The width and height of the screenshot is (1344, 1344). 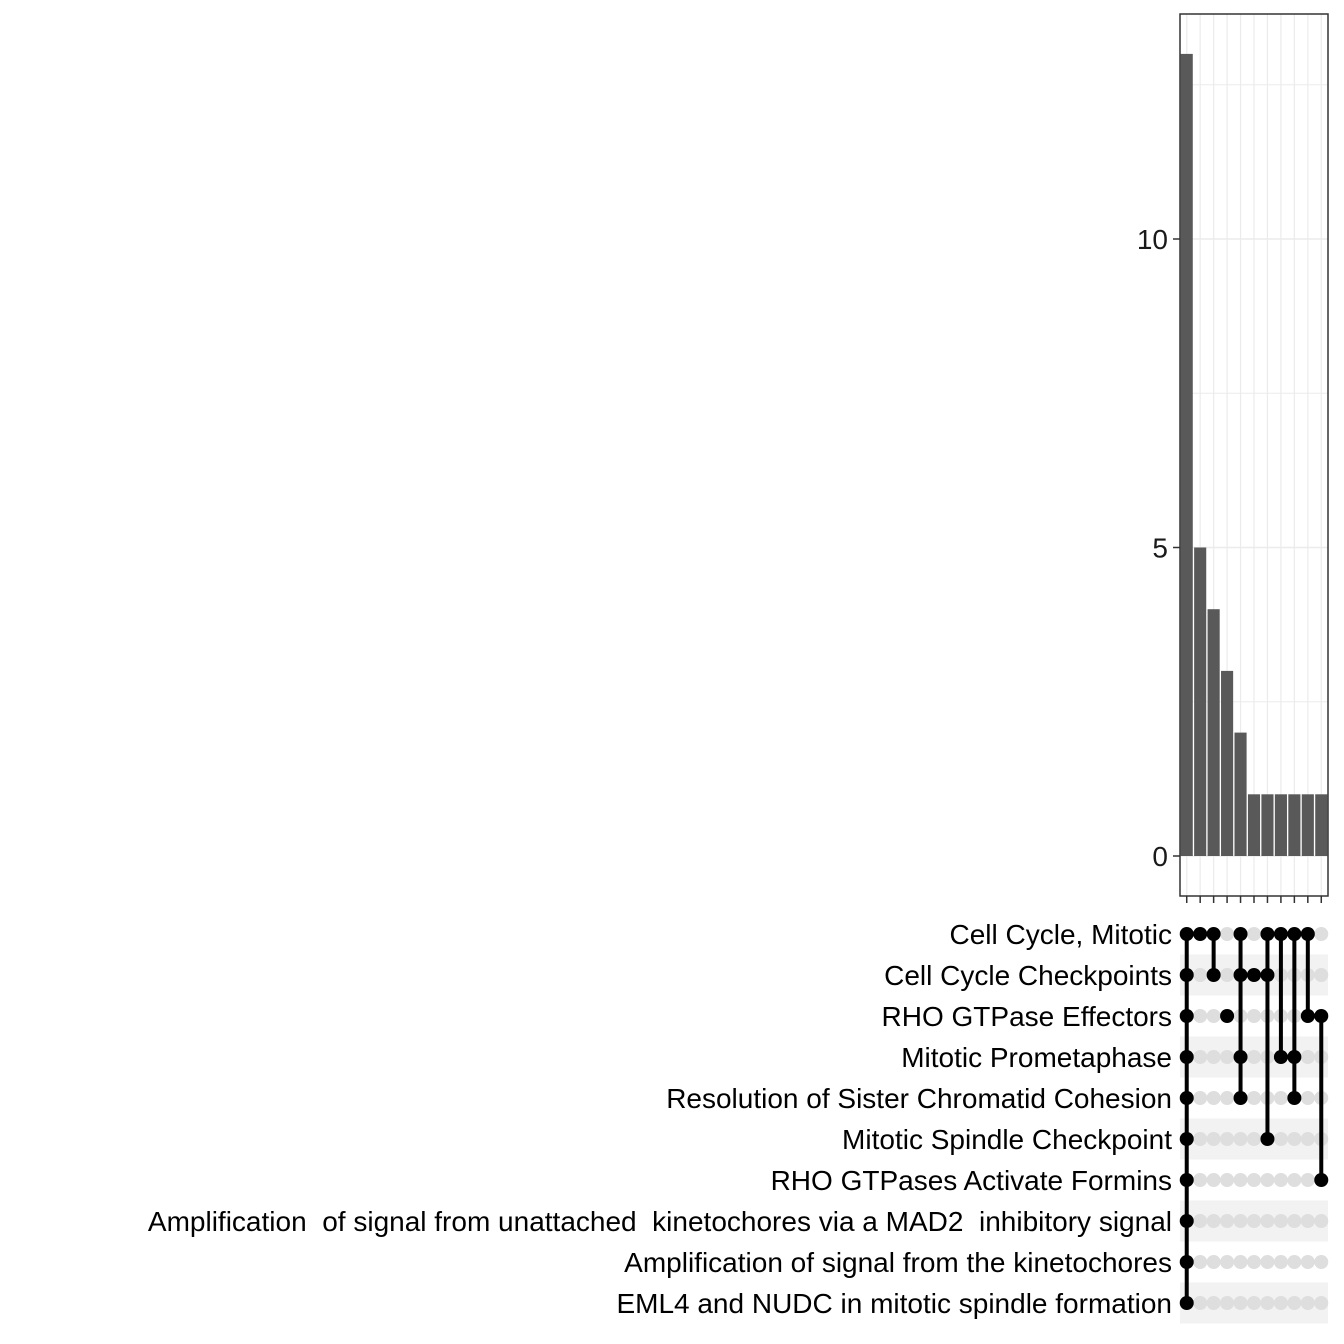 I want to click on set-label: Mitotic Spindle Checkpoint, so click(x=1007, y=1139).